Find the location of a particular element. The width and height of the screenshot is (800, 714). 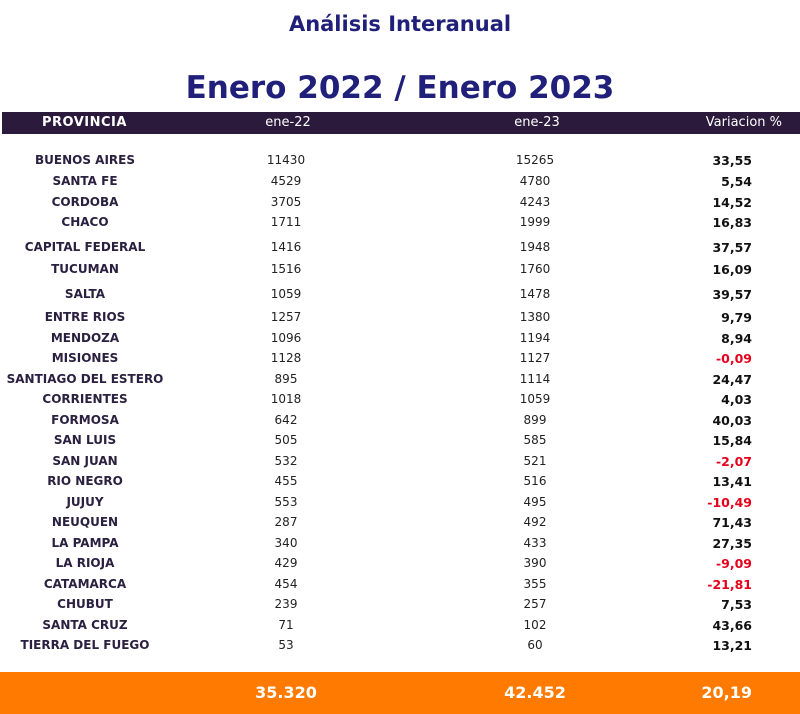

value-ene22: 429 is located at coordinates (286, 563).